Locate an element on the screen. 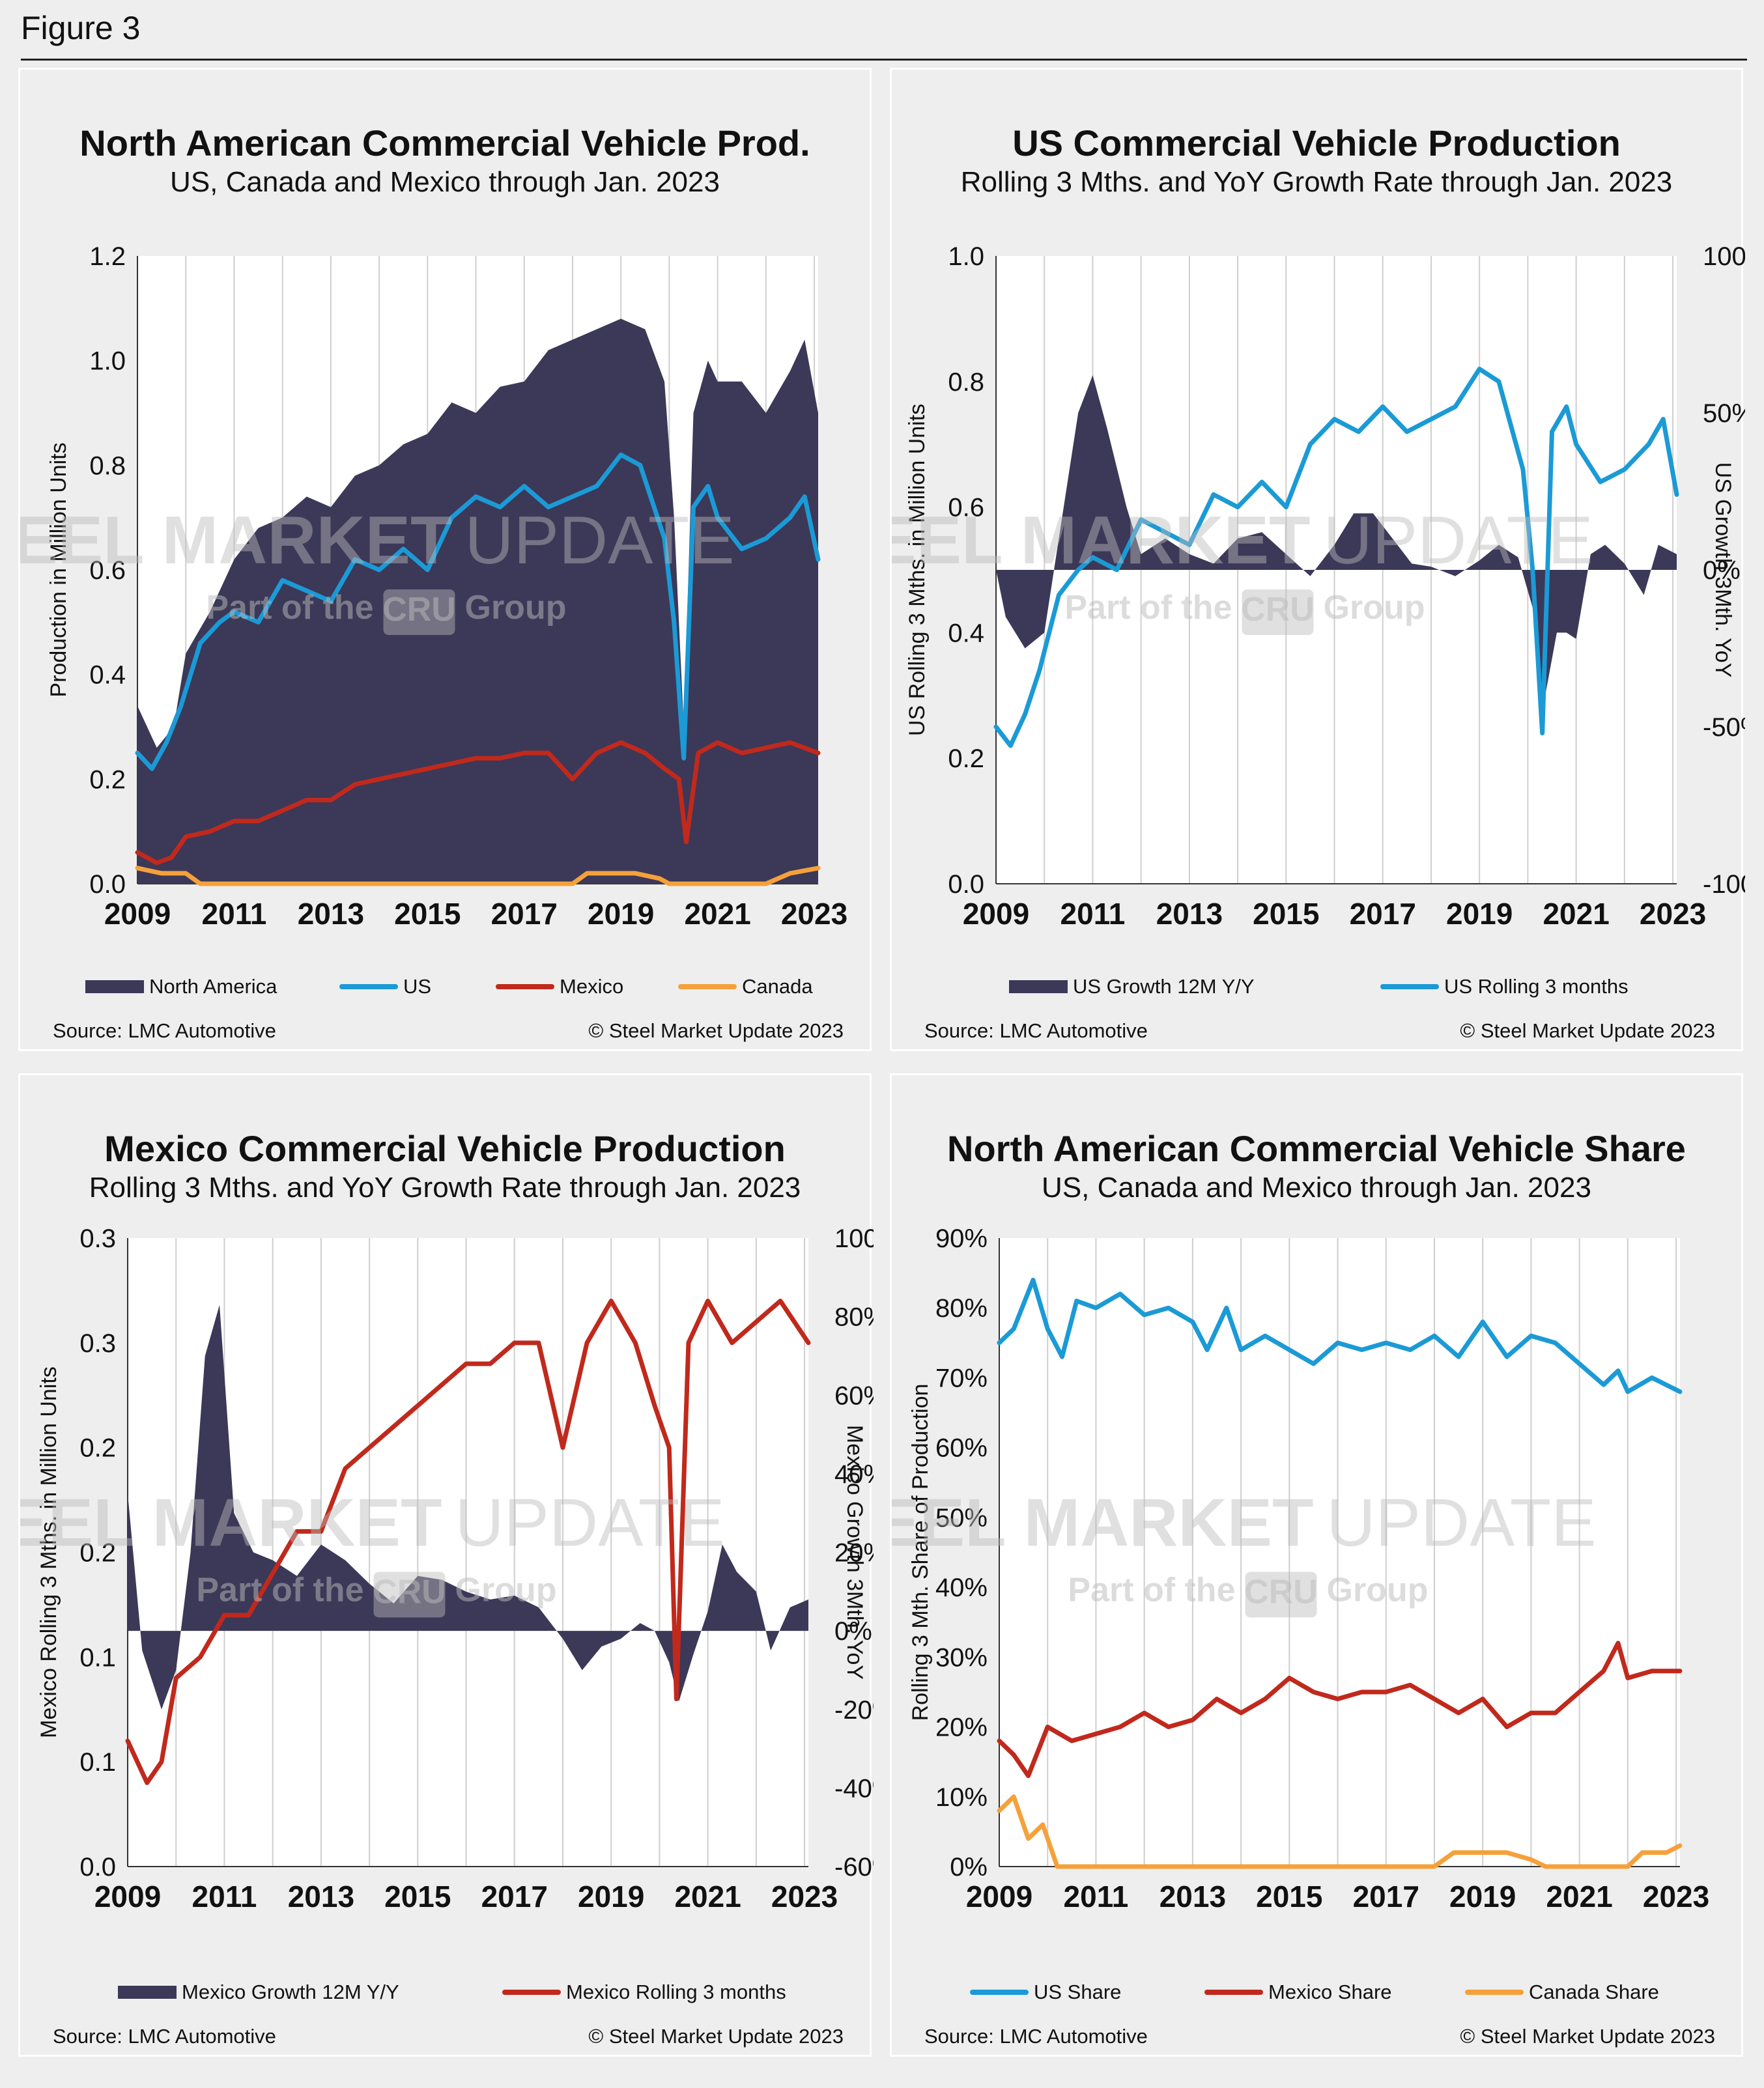 This screenshot has width=1764, height=2088. y-tick-label: 20% is located at coordinates (962, 1728).